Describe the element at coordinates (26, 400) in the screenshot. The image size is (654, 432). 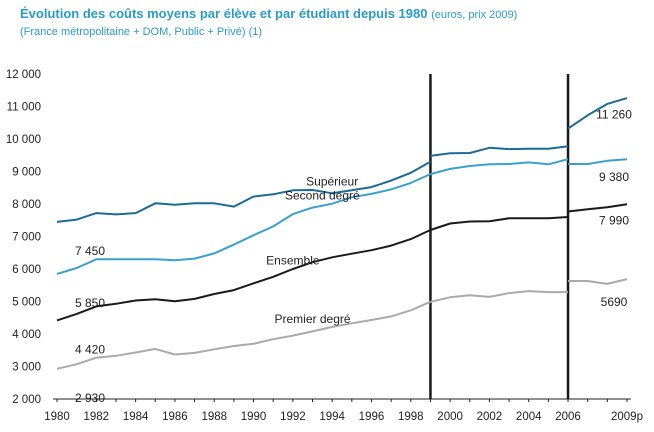
I see `y-tick-label: 2 000` at that location.